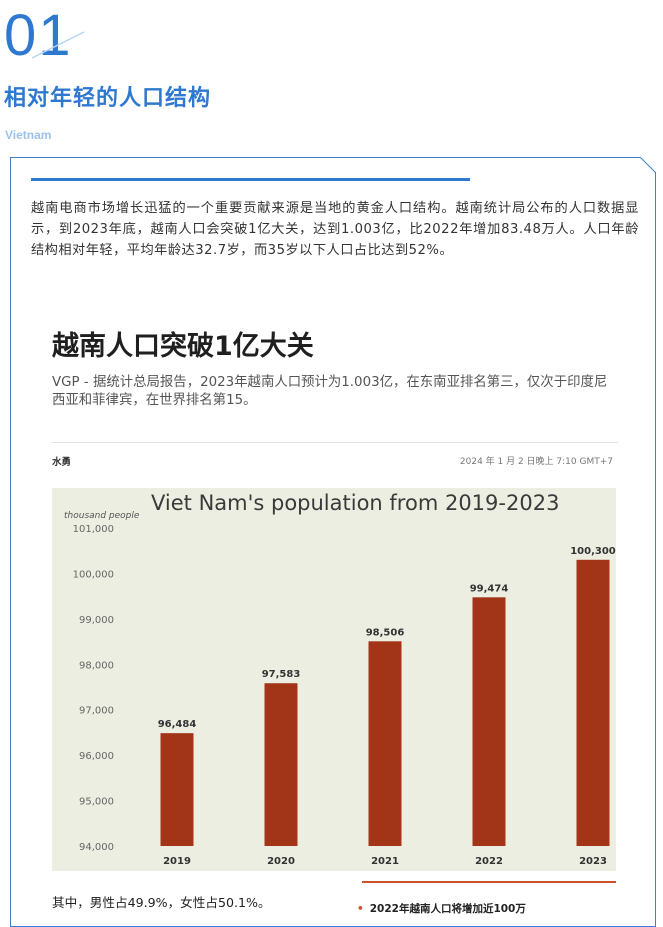 The width and height of the screenshot is (663, 927). What do you see at coordinates (28, 135) in the screenshot?
I see `section-subtitle: Vietnam` at bounding box center [28, 135].